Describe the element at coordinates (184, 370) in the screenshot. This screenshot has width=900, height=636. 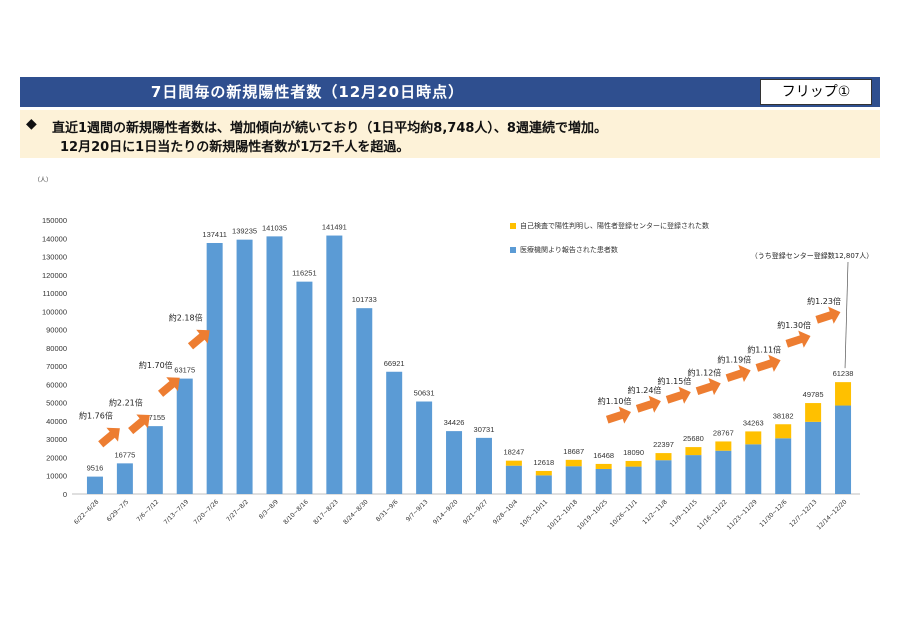
I see `data-label-total: 63175` at that location.